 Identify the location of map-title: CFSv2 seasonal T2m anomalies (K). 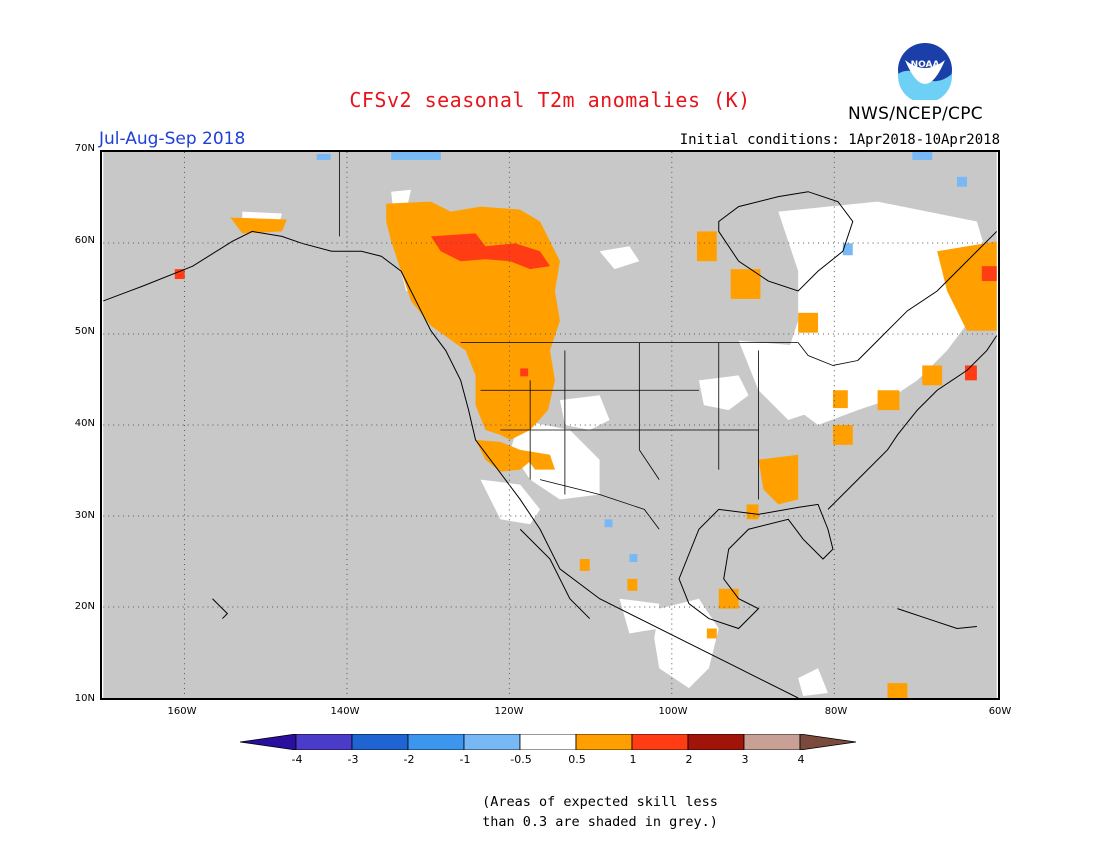
(550, 100).